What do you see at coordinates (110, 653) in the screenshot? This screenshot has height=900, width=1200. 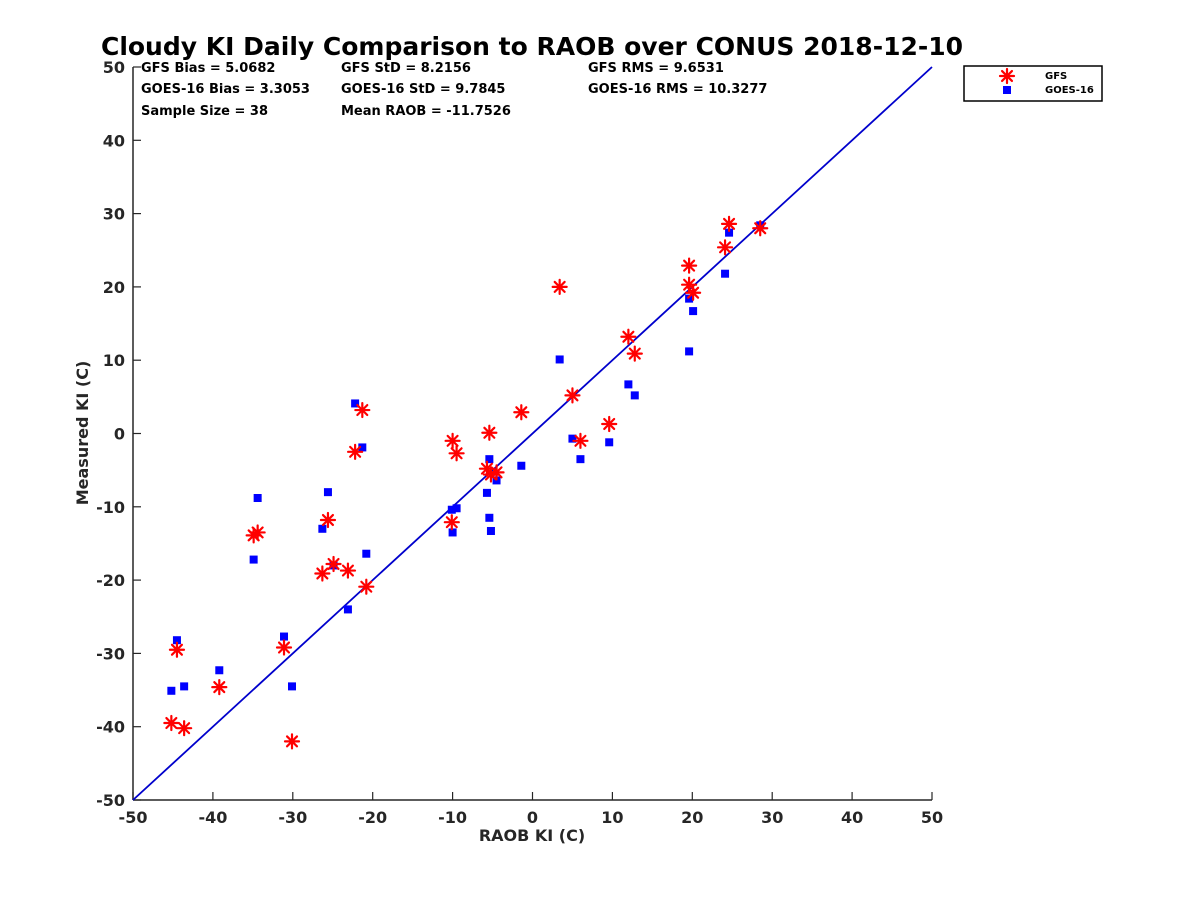 I see `y-tick-label: -30` at bounding box center [110, 653].